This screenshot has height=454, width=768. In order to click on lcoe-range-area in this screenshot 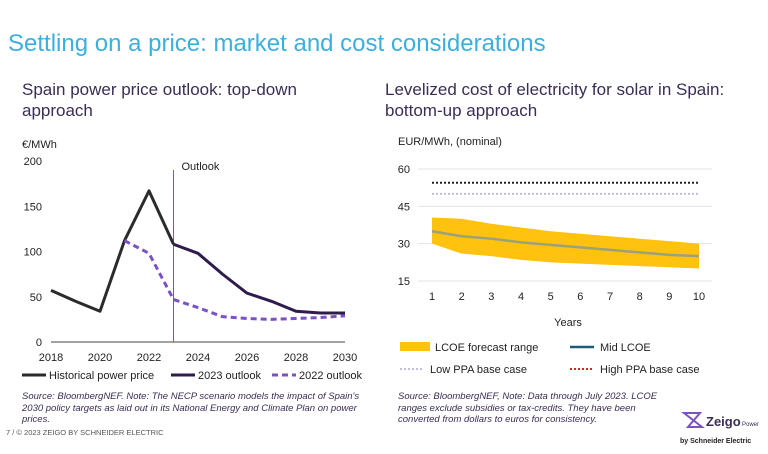, I will do `click(565, 243)`.